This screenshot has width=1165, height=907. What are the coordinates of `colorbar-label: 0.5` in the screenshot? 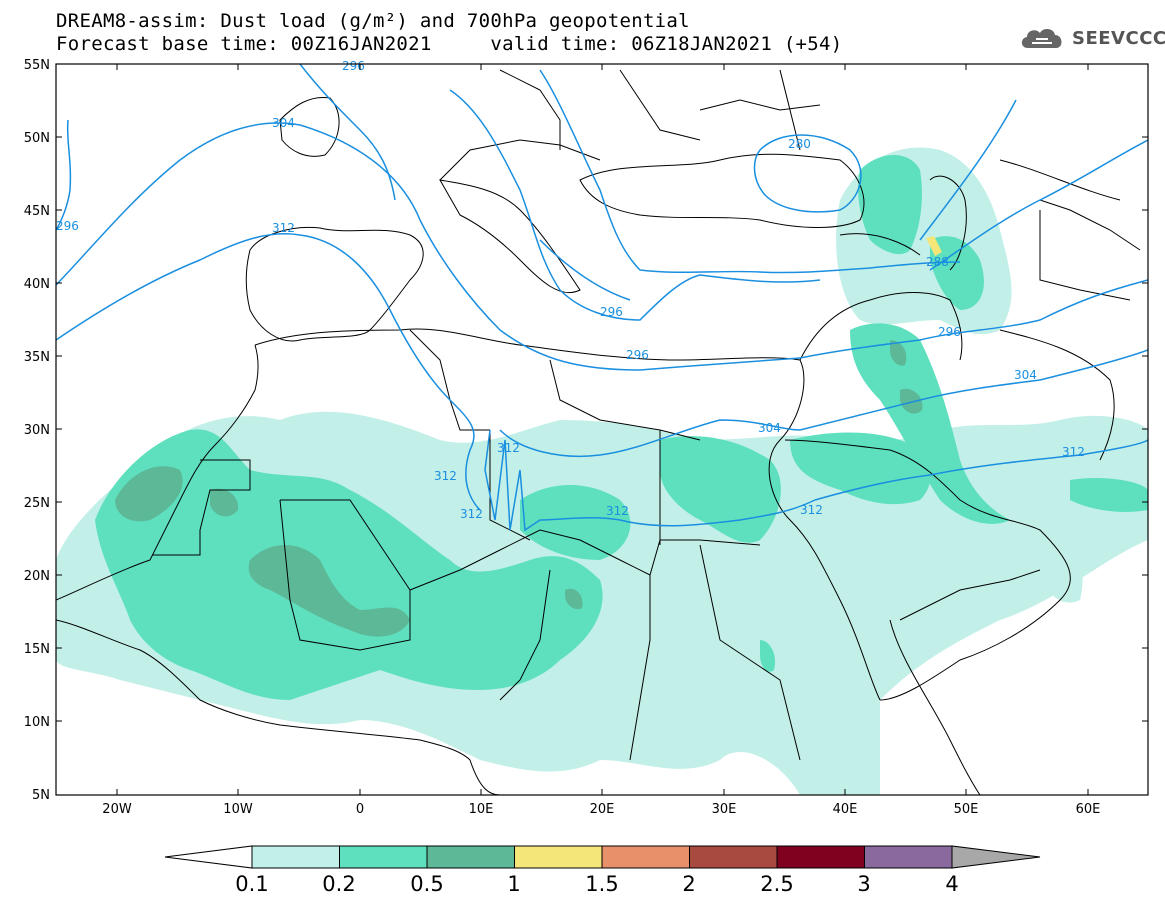 It's located at (426, 884).